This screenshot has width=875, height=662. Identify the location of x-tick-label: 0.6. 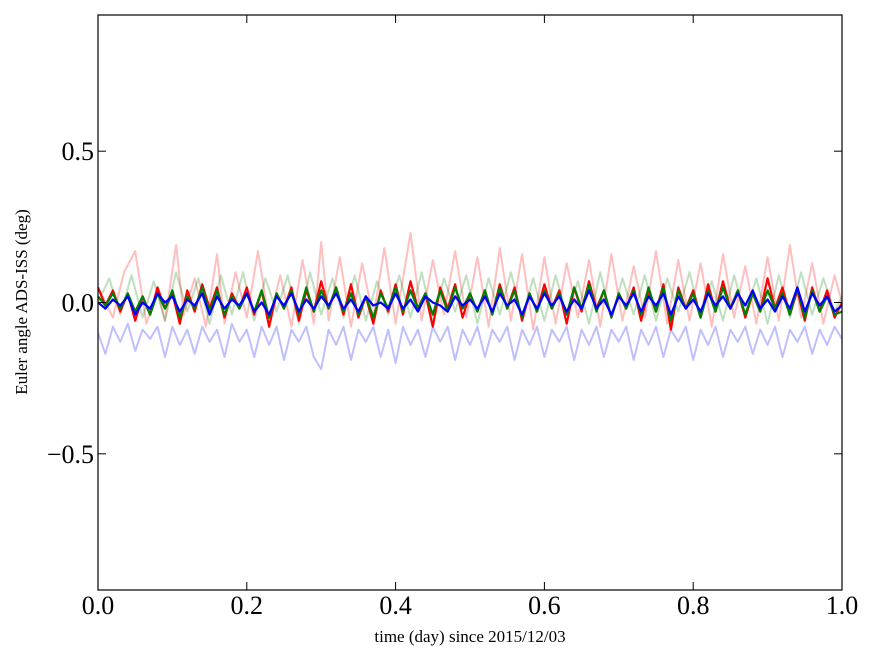
(544, 605).